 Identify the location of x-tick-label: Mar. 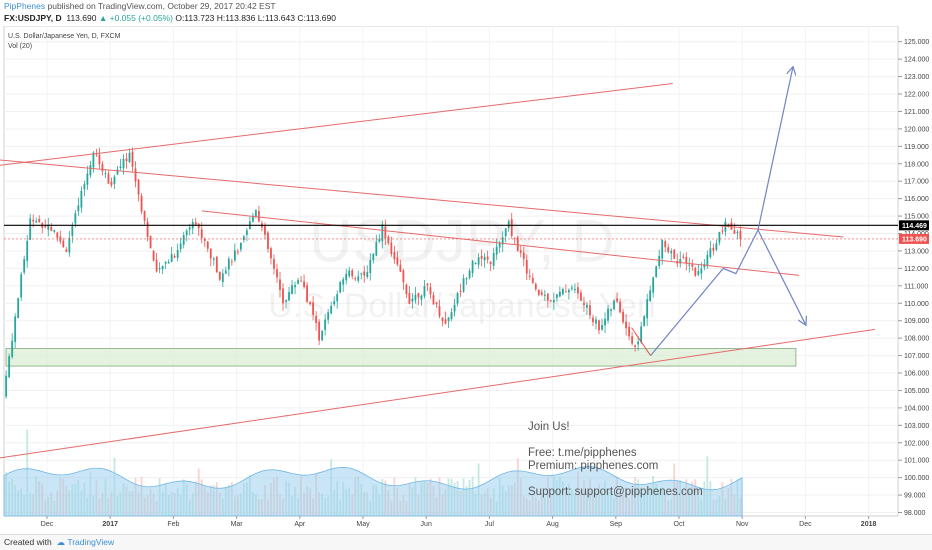
(237, 524).